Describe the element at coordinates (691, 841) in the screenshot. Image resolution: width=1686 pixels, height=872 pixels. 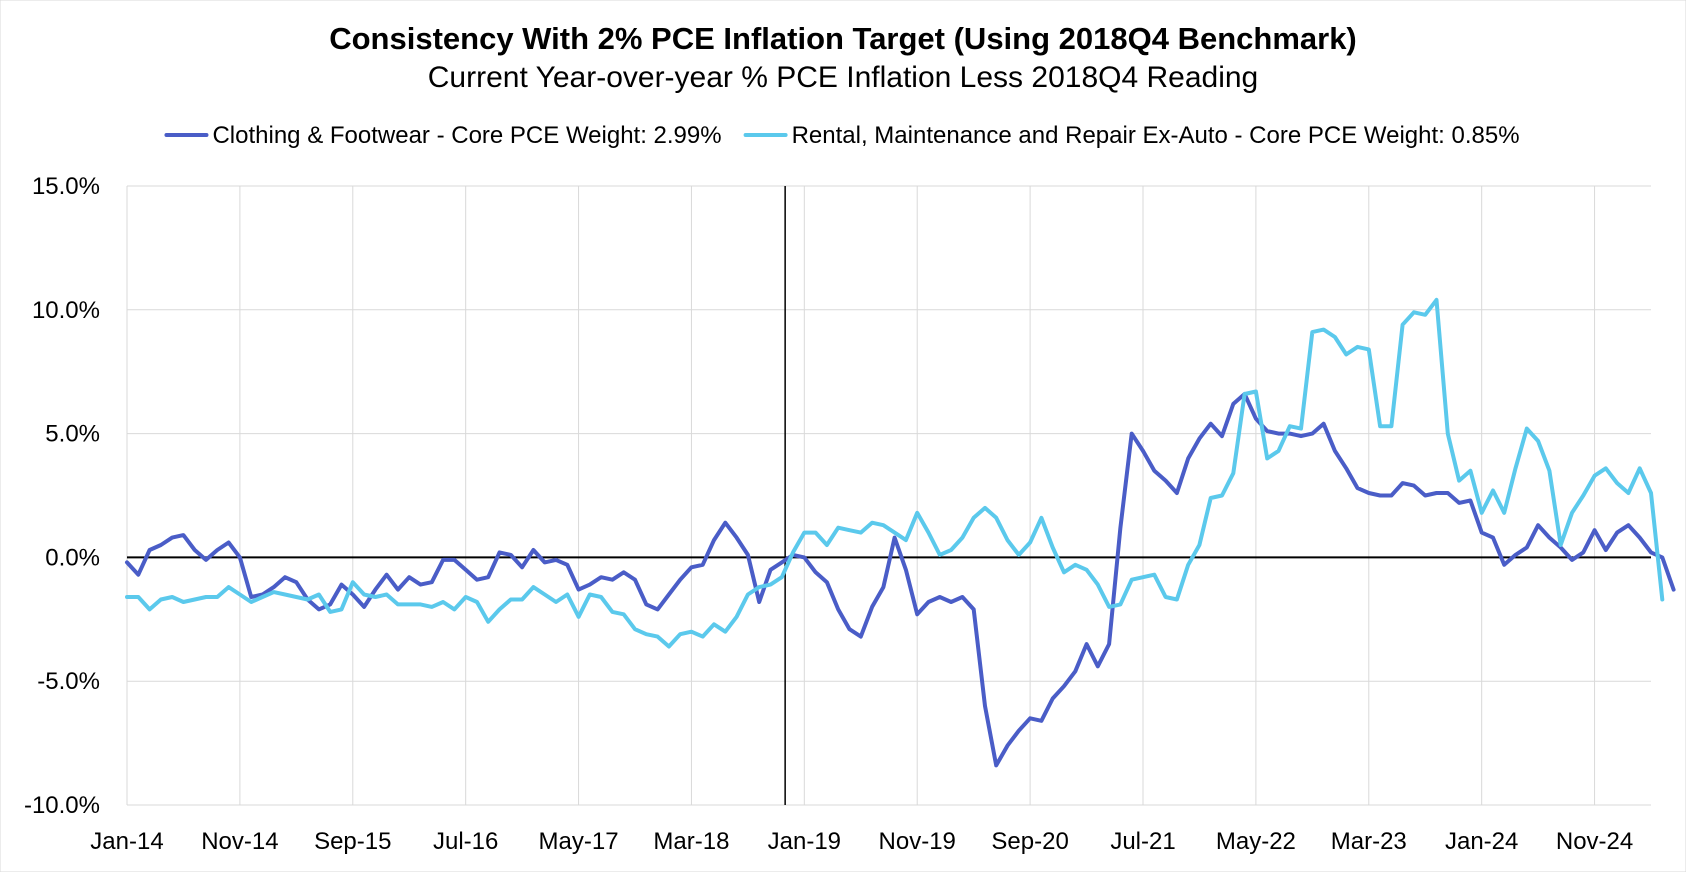
I see `x-tick-label: Mar-18` at that location.